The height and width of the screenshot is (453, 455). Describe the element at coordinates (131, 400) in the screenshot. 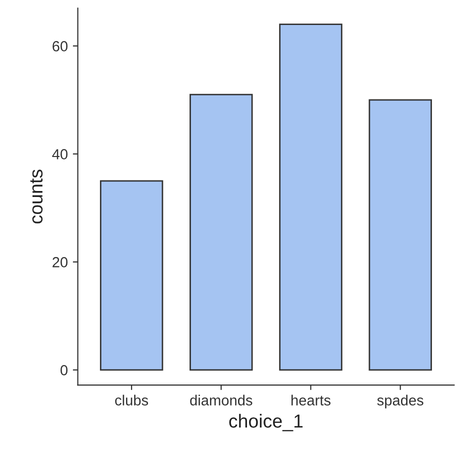

I see `x-tick-label: clubs` at that location.